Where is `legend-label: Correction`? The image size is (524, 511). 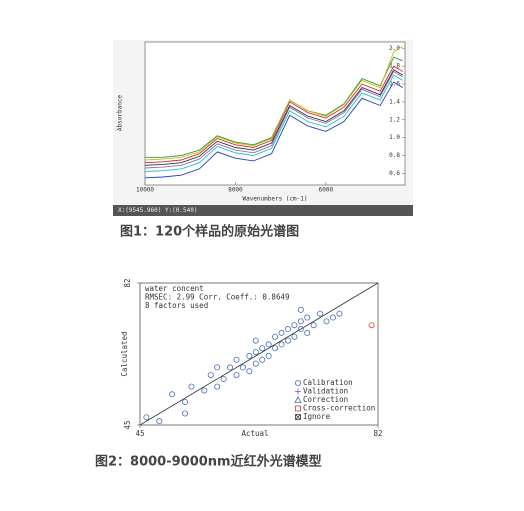
legend-label: Correction is located at coordinates (325, 399).